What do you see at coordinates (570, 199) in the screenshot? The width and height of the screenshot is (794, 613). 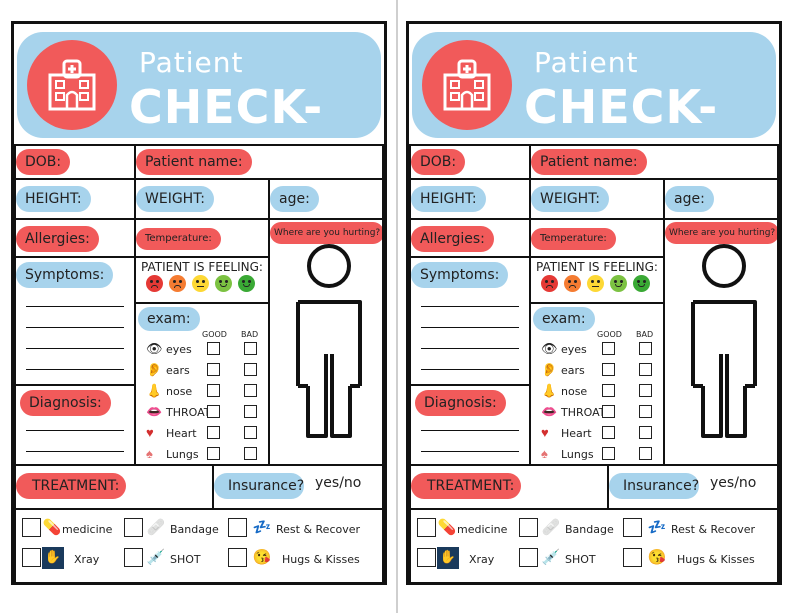 I see `weight-label: WEIGHT:` at bounding box center [570, 199].